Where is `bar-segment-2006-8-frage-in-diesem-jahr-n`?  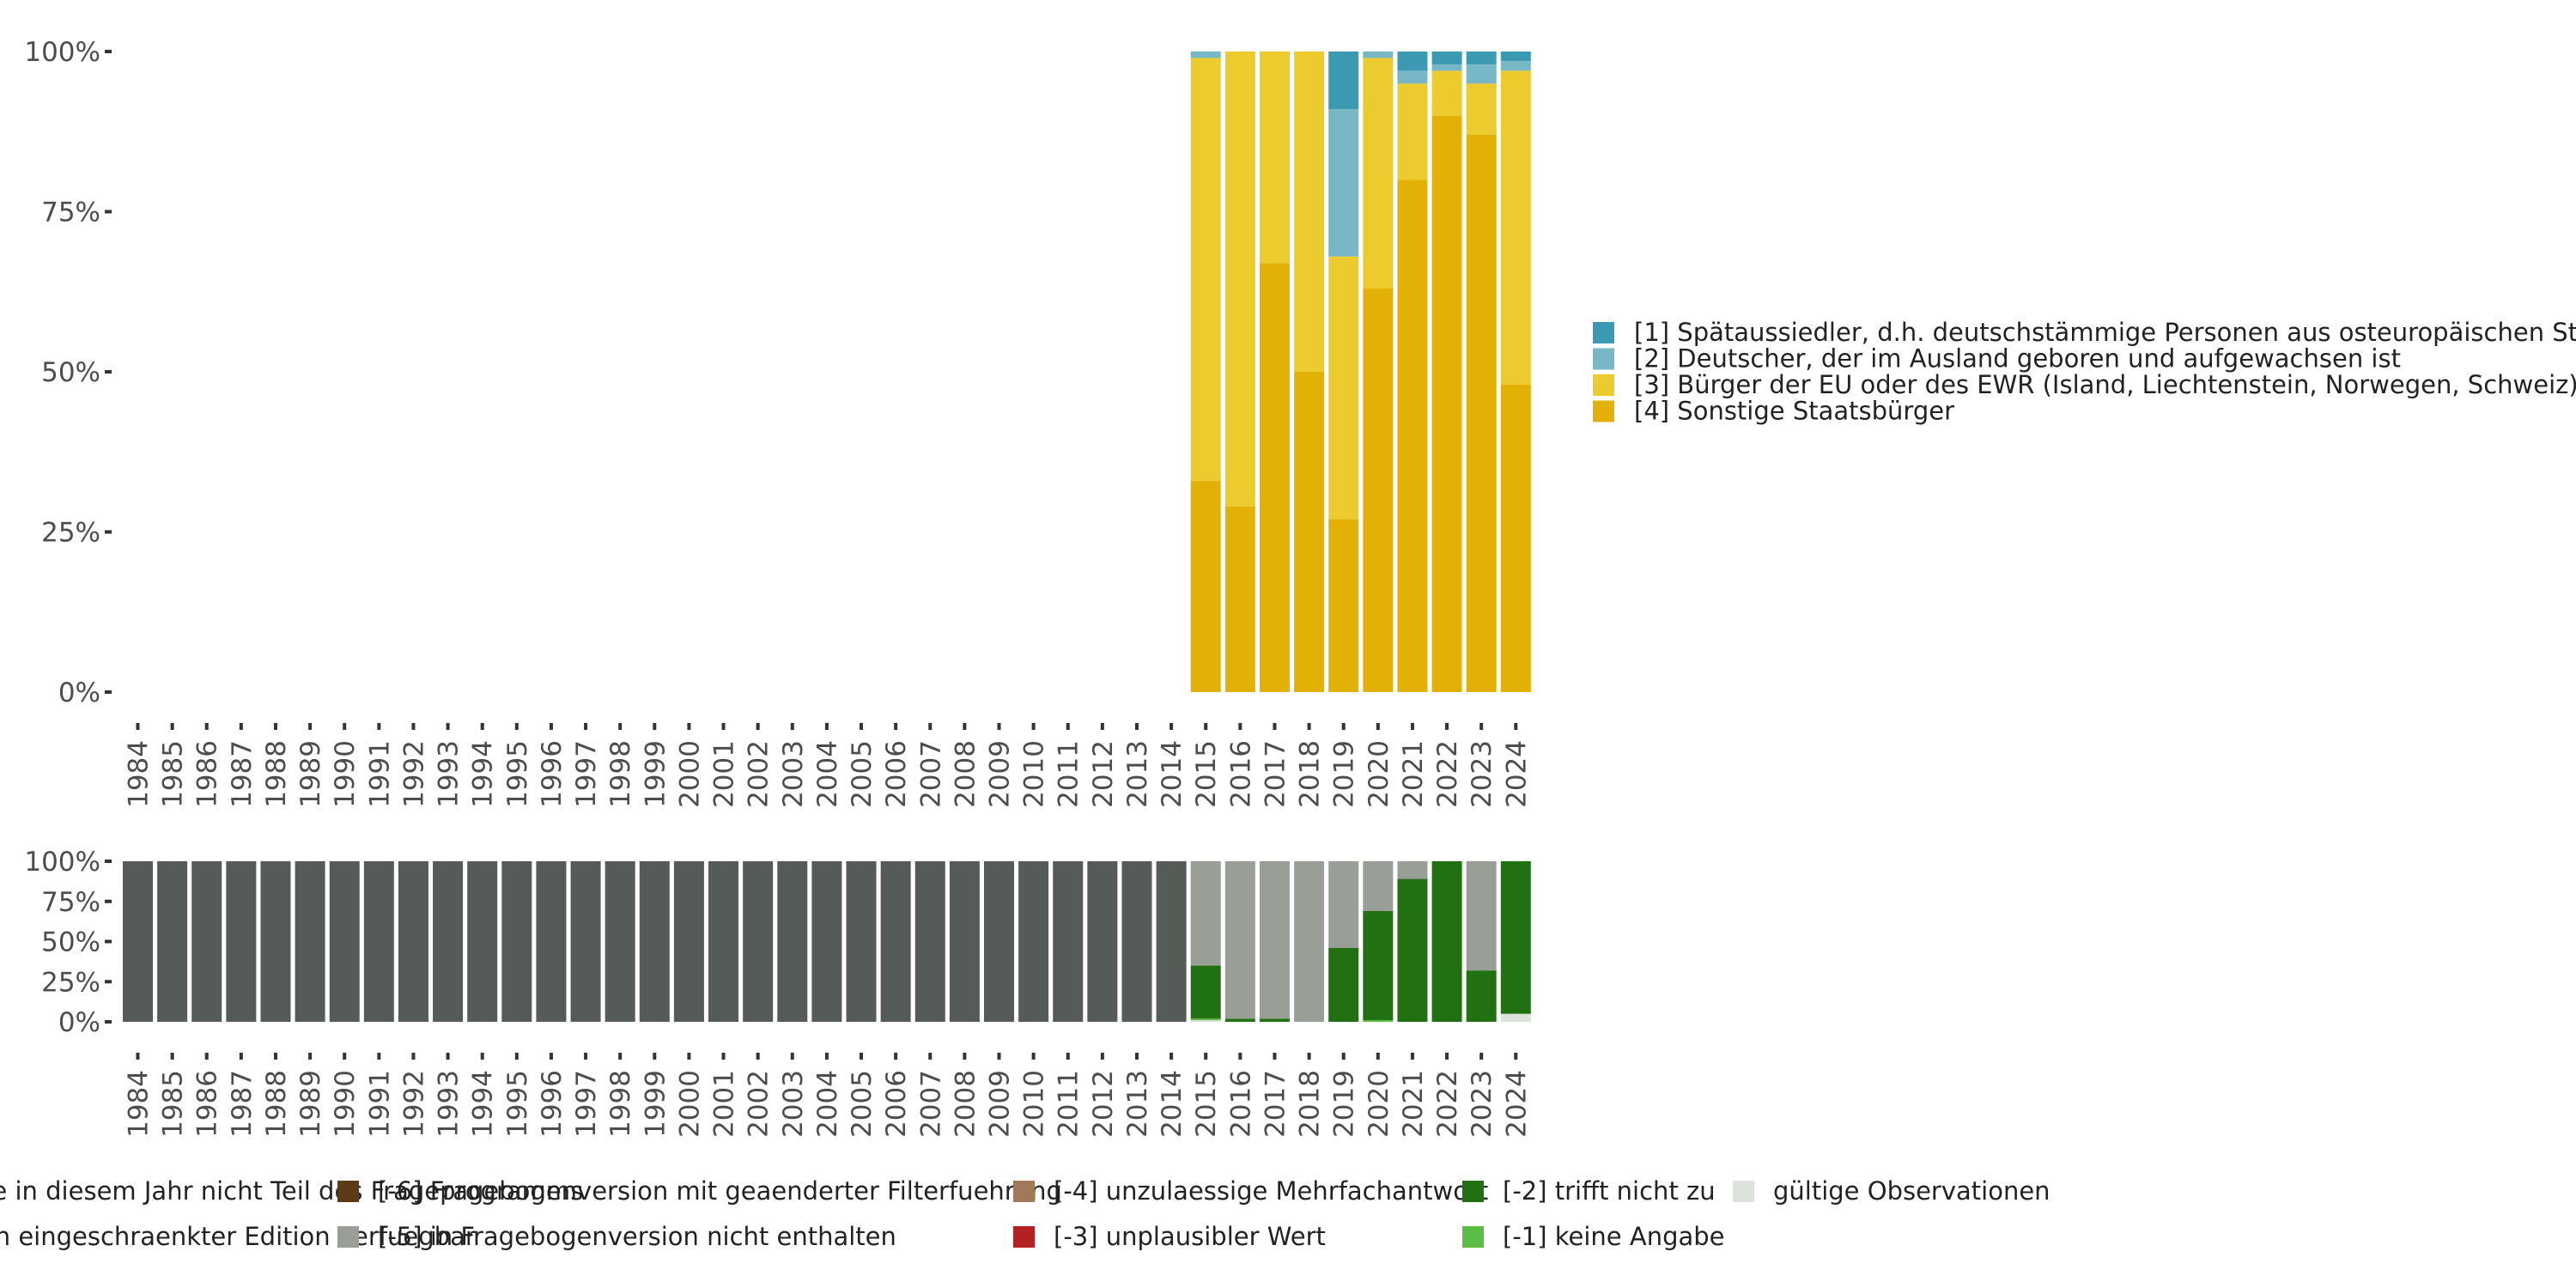
bar-segment-2006-8-frage-in-diesem-jahr-n is located at coordinates (896, 941).